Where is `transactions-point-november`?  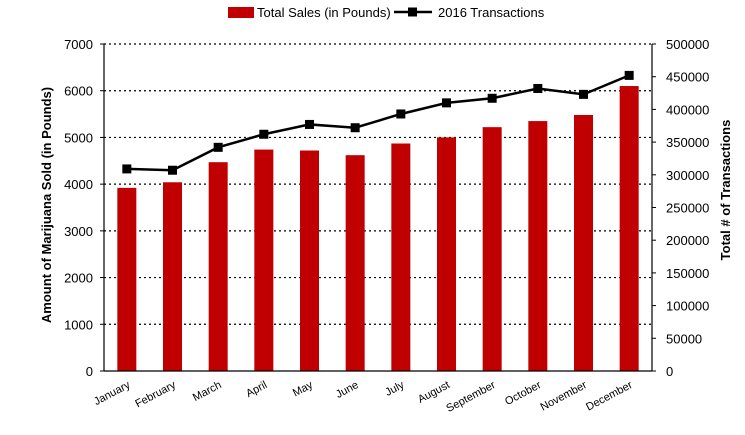 transactions-point-november is located at coordinates (583, 94).